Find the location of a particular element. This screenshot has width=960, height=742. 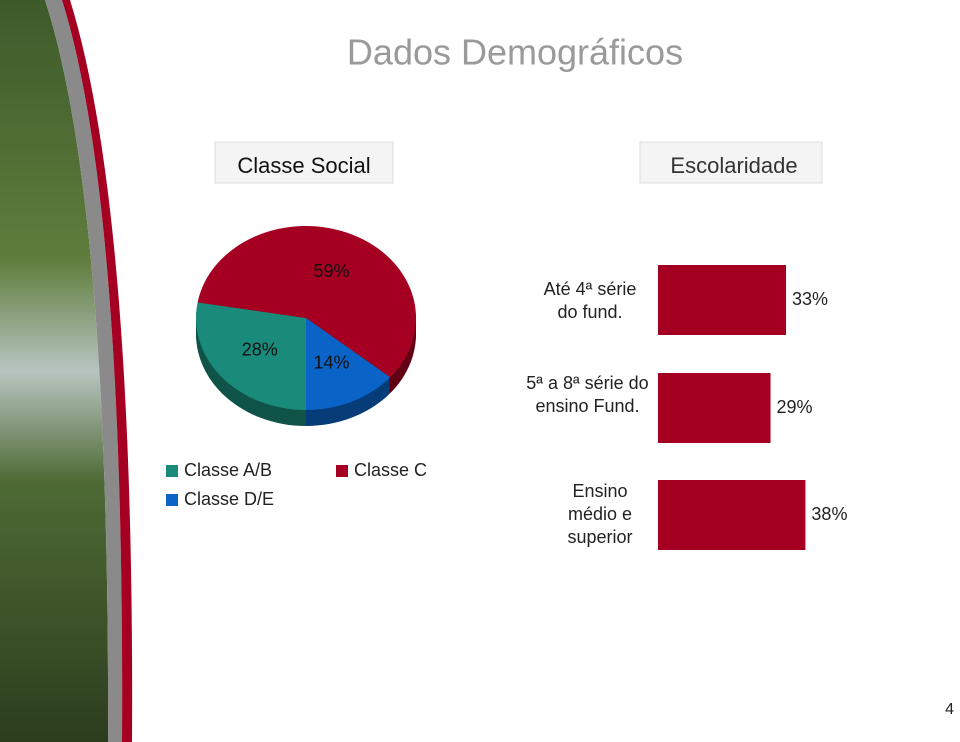

value-label: 14% is located at coordinates (332, 363).